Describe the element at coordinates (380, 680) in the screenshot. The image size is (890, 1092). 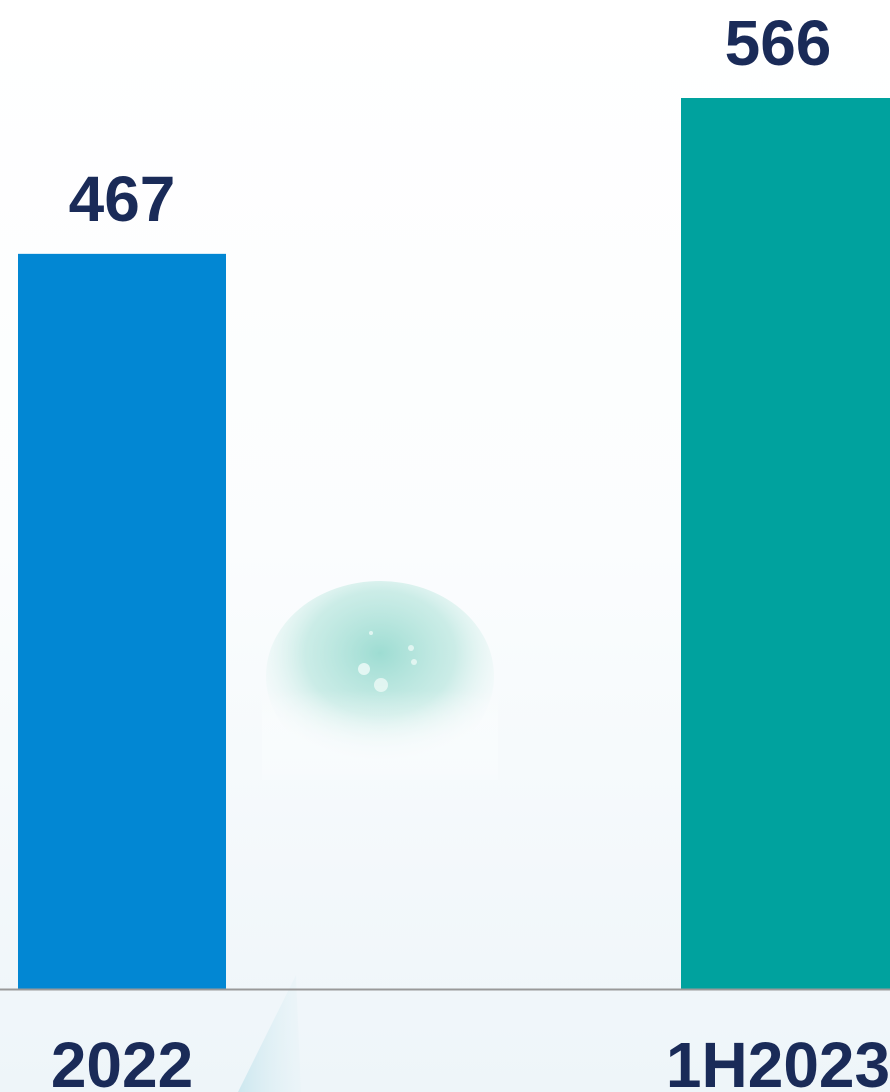
I see `water-droplet-icon` at that location.